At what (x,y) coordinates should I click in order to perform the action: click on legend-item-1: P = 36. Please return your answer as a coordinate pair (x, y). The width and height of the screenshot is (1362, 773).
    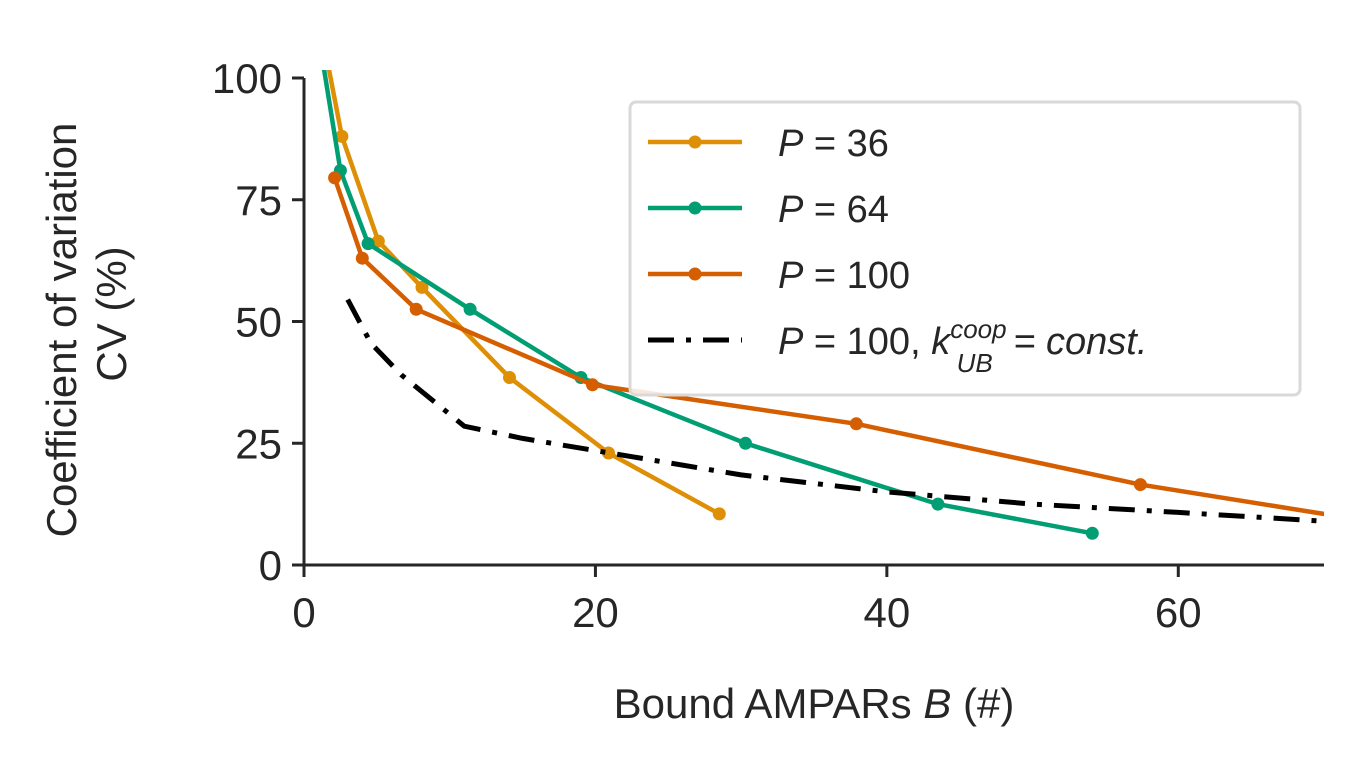
    Looking at the image, I should click on (768, 144).